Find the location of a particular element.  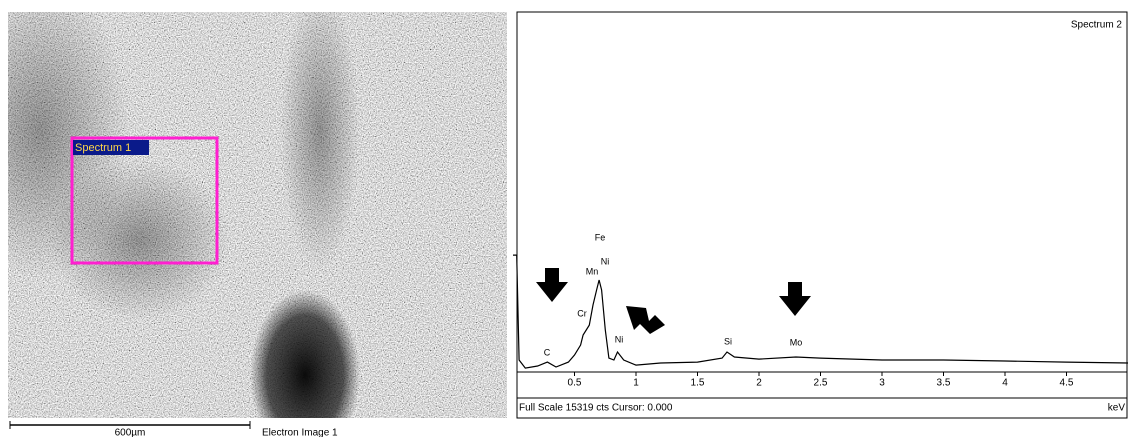

x-tick-label: 4.5 is located at coordinates (1067, 383).